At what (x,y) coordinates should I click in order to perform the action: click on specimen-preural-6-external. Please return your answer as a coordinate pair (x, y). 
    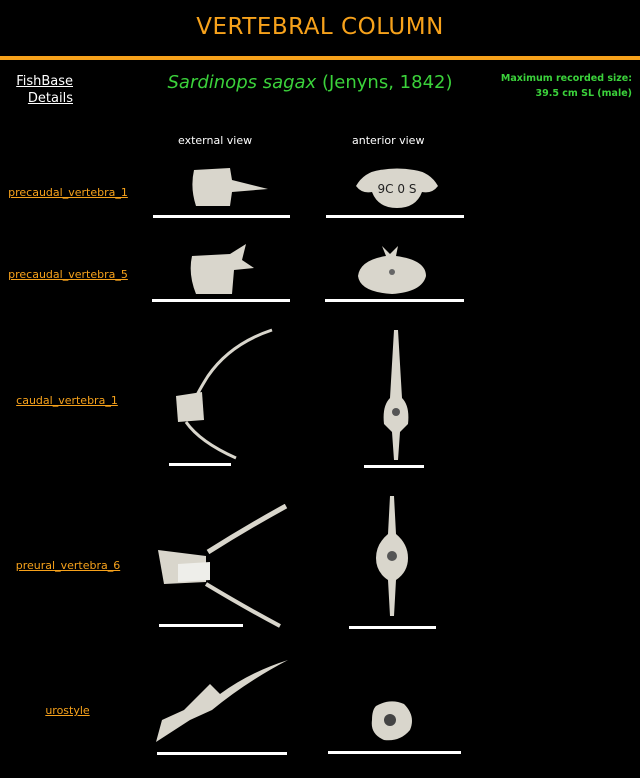
    Looking at the image, I should click on (222, 566).